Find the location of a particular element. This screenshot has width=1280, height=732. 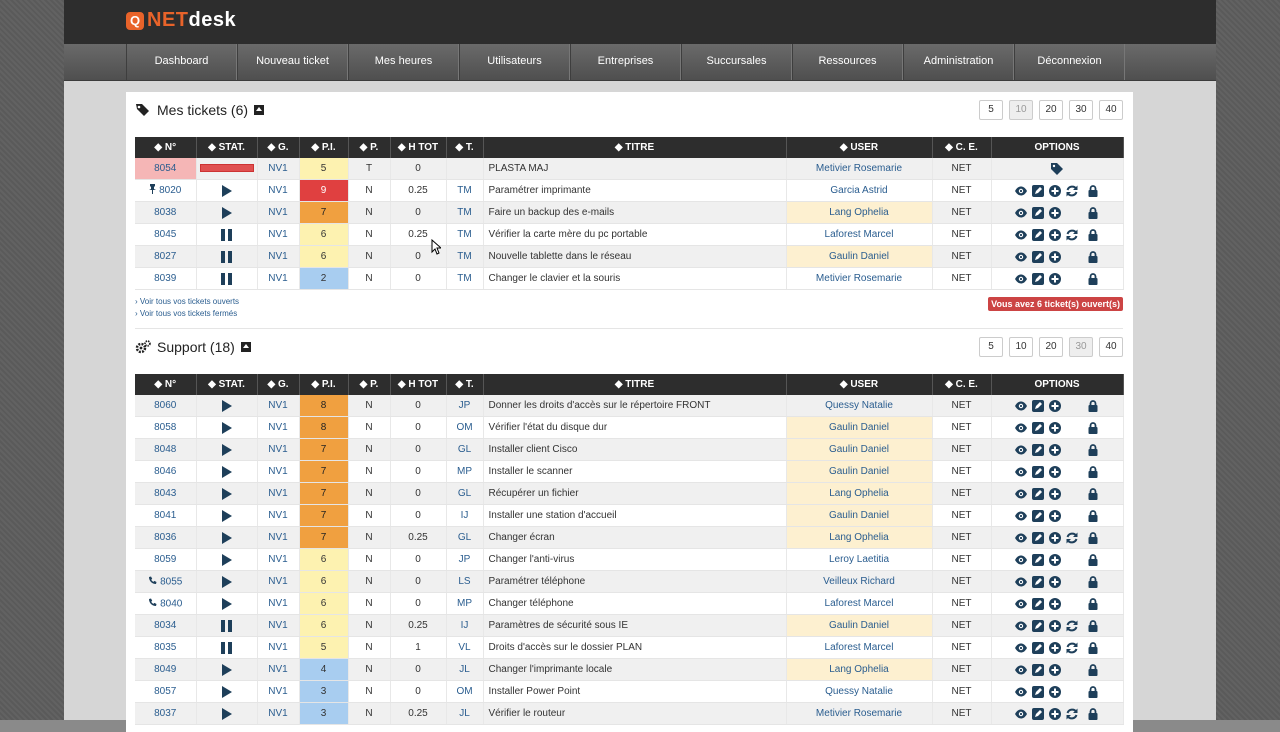

tech-cell: OM is located at coordinates (465, 427).